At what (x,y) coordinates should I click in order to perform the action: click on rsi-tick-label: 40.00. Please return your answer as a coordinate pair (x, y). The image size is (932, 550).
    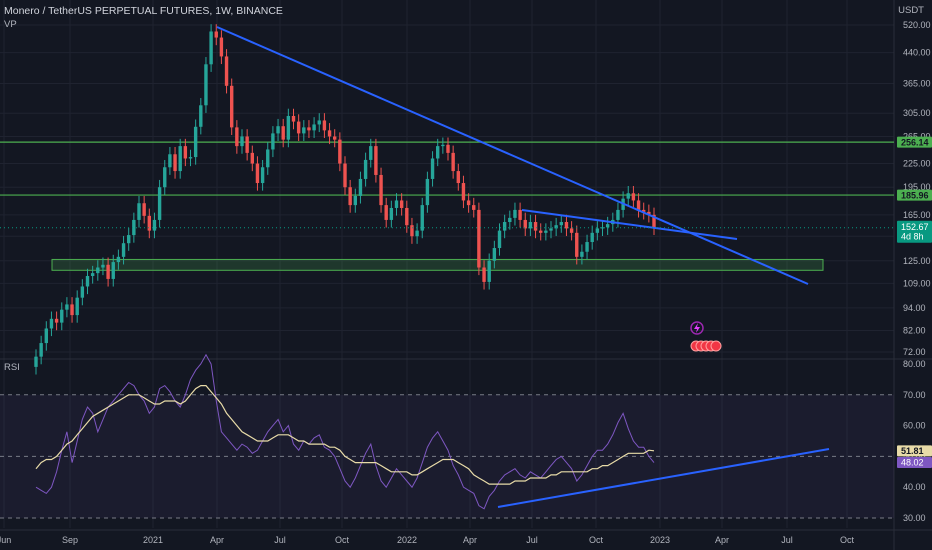
    Looking at the image, I should click on (914, 487).